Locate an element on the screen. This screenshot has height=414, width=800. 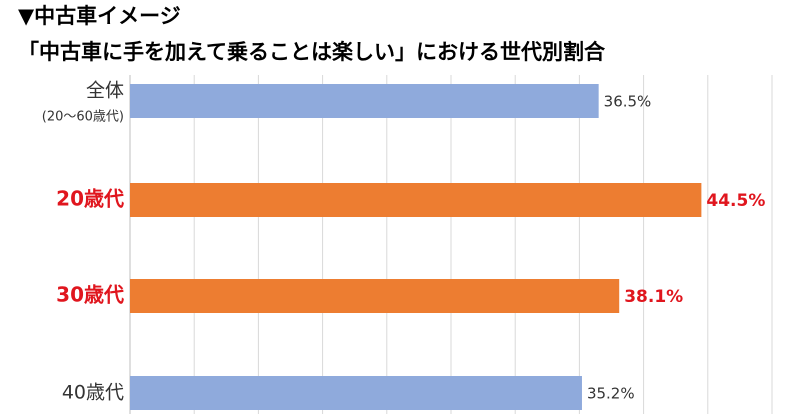
category-label: 30歳代 is located at coordinates (90, 295).